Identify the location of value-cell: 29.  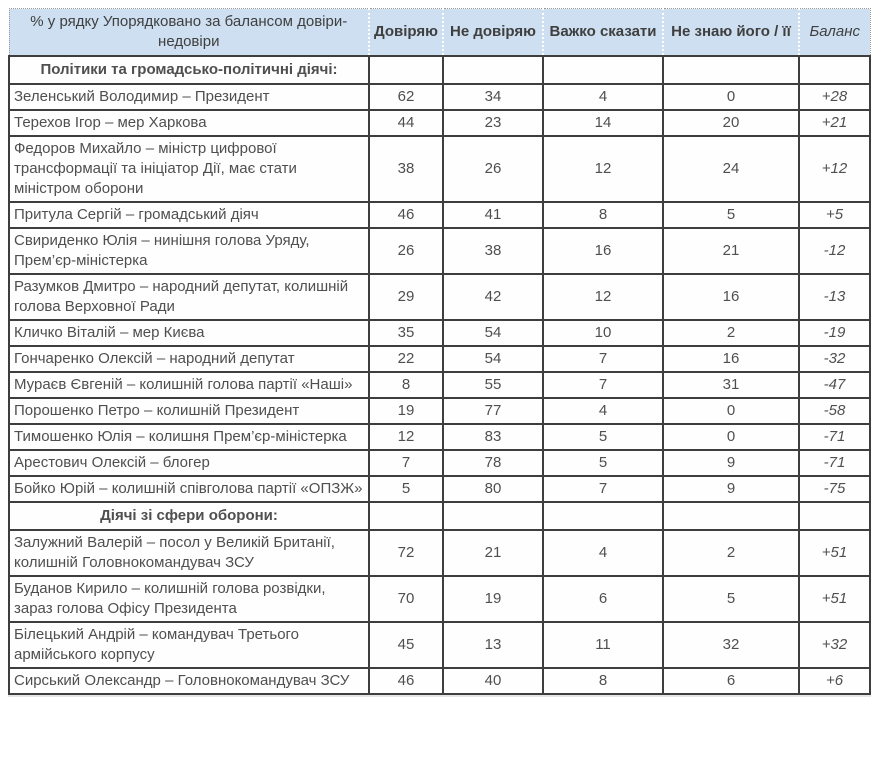
(406, 297).